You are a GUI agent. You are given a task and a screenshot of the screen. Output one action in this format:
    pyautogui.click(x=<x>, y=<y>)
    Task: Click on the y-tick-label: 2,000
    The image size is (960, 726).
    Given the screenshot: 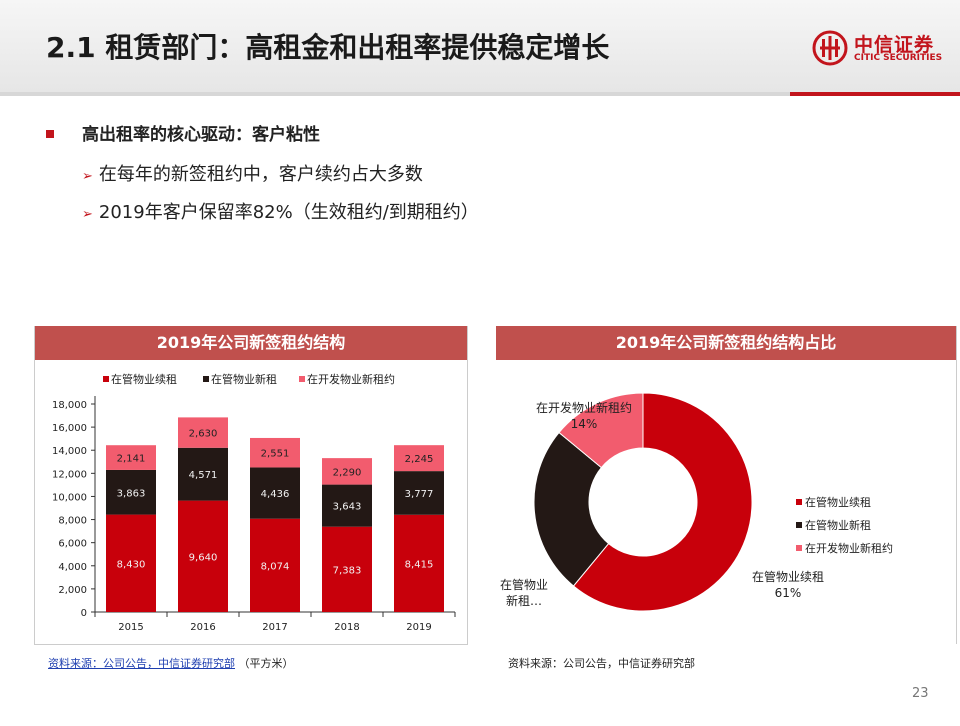 What is the action you would take?
    pyautogui.click(x=72, y=590)
    